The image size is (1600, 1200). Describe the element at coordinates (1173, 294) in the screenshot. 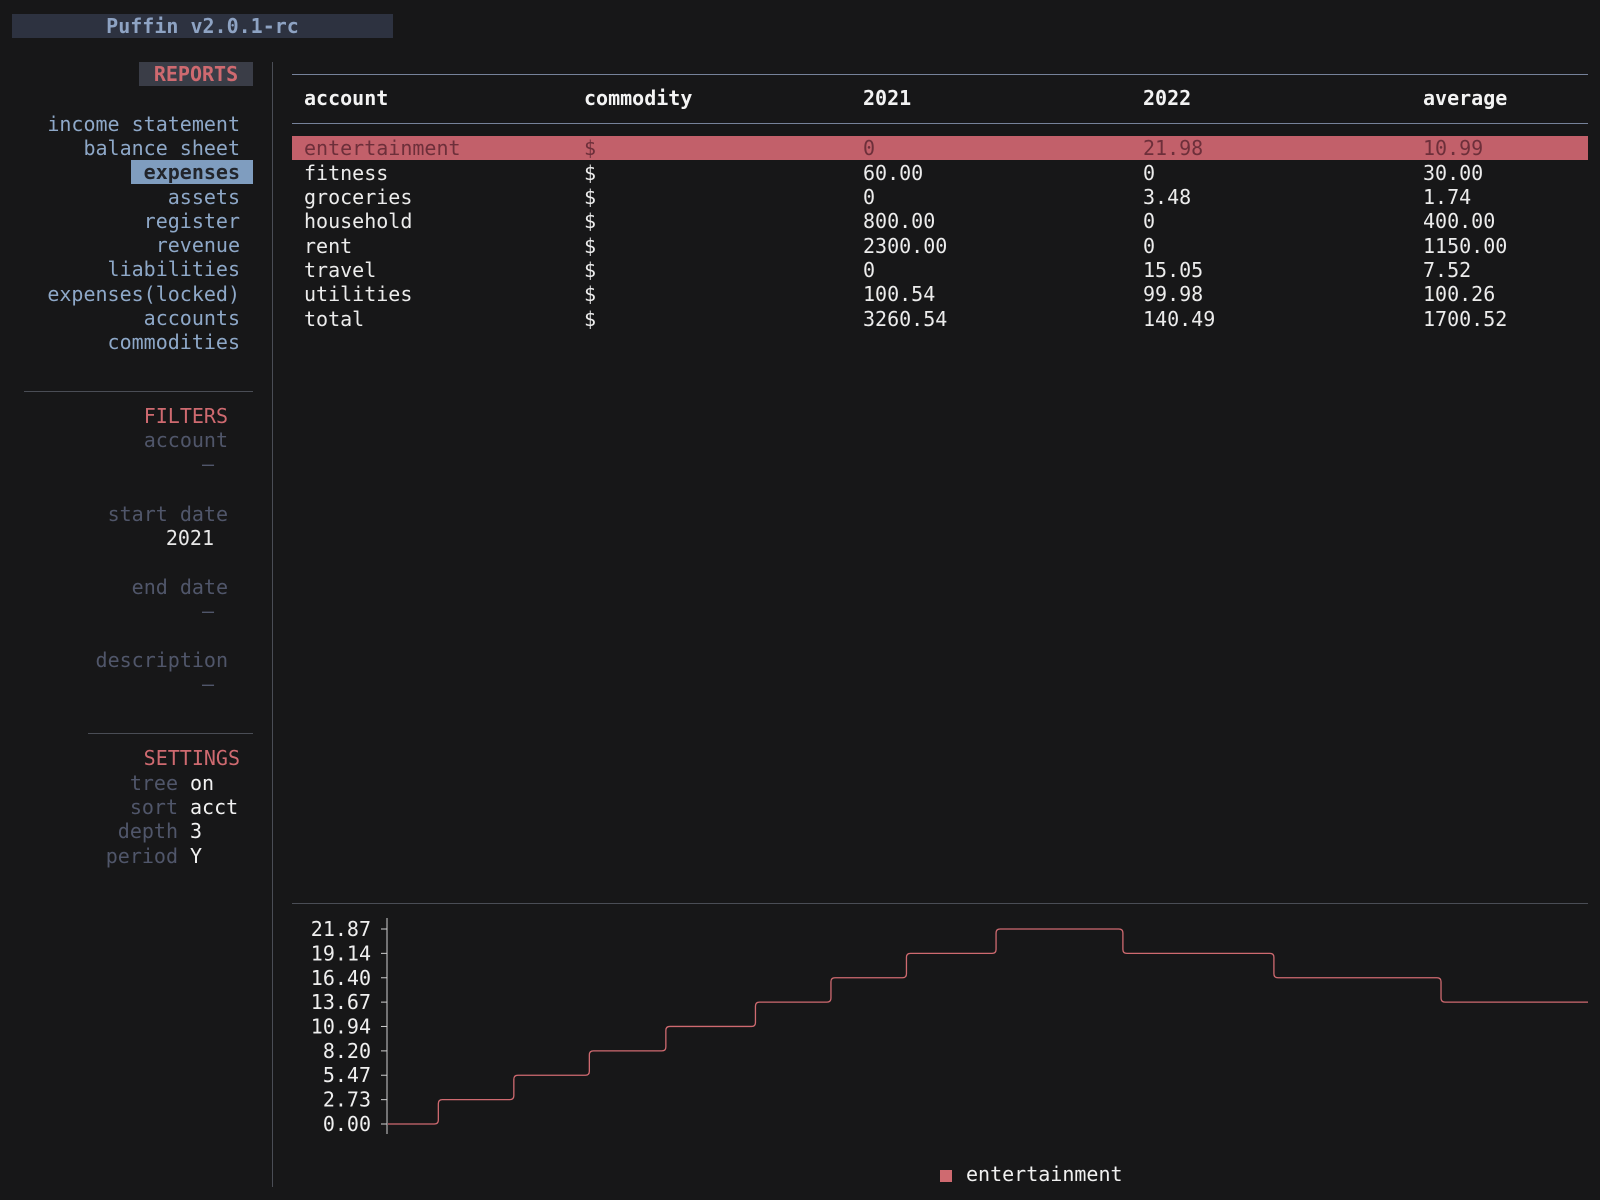

I see `cell-2022: 99.98` at that location.